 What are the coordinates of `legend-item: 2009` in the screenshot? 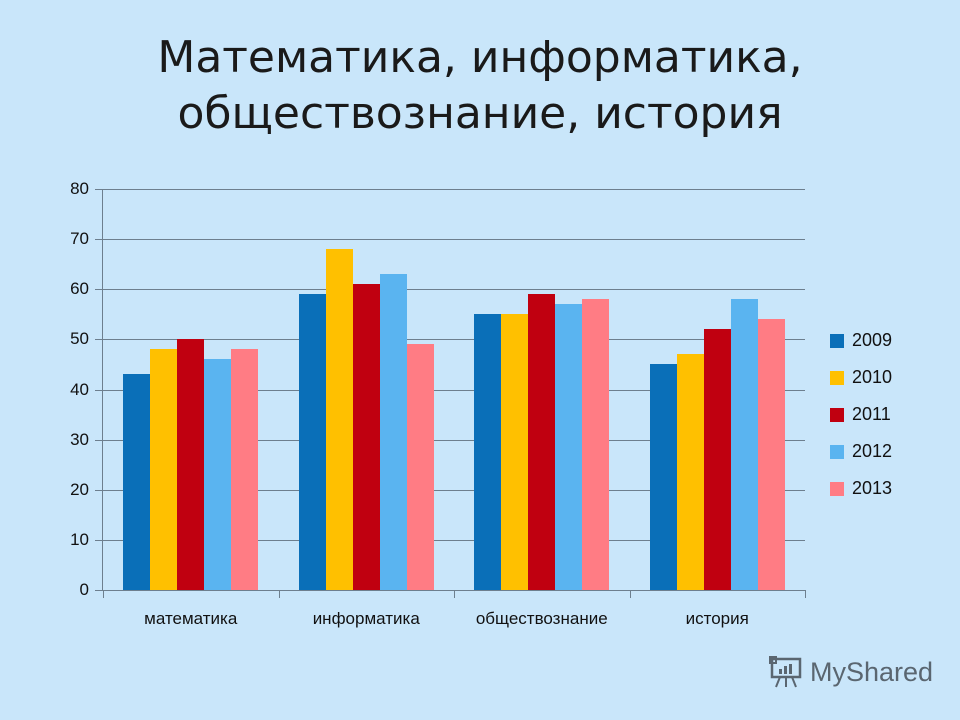 It's located at (861, 340).